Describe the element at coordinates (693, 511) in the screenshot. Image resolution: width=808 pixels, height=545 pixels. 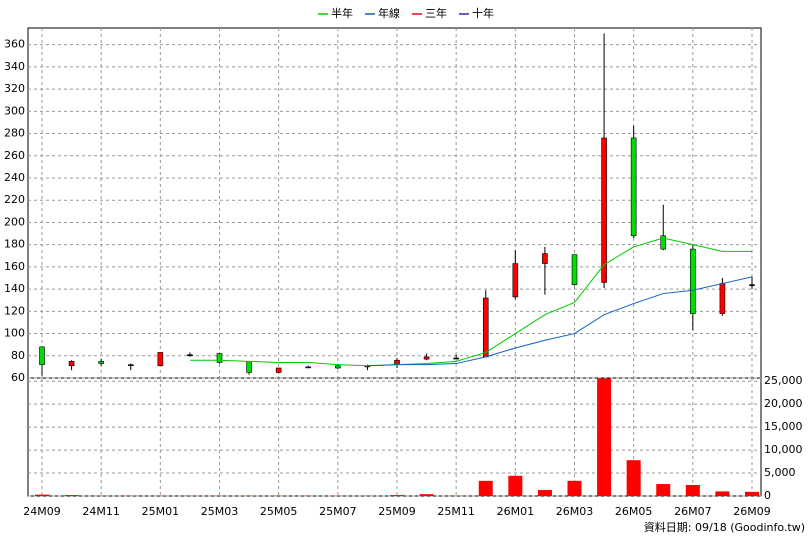
I see `x-tick-label: 26M07` at that location.